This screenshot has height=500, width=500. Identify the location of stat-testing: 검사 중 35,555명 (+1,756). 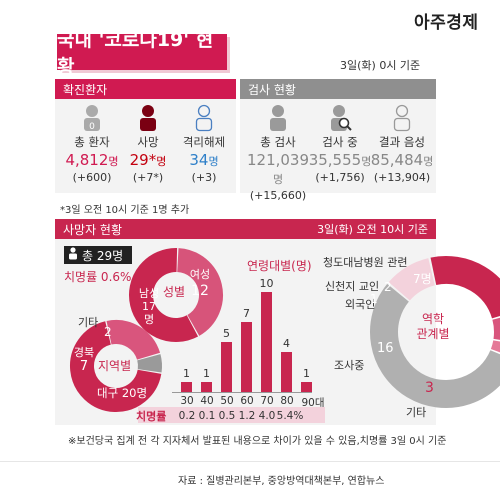
(340, 144).